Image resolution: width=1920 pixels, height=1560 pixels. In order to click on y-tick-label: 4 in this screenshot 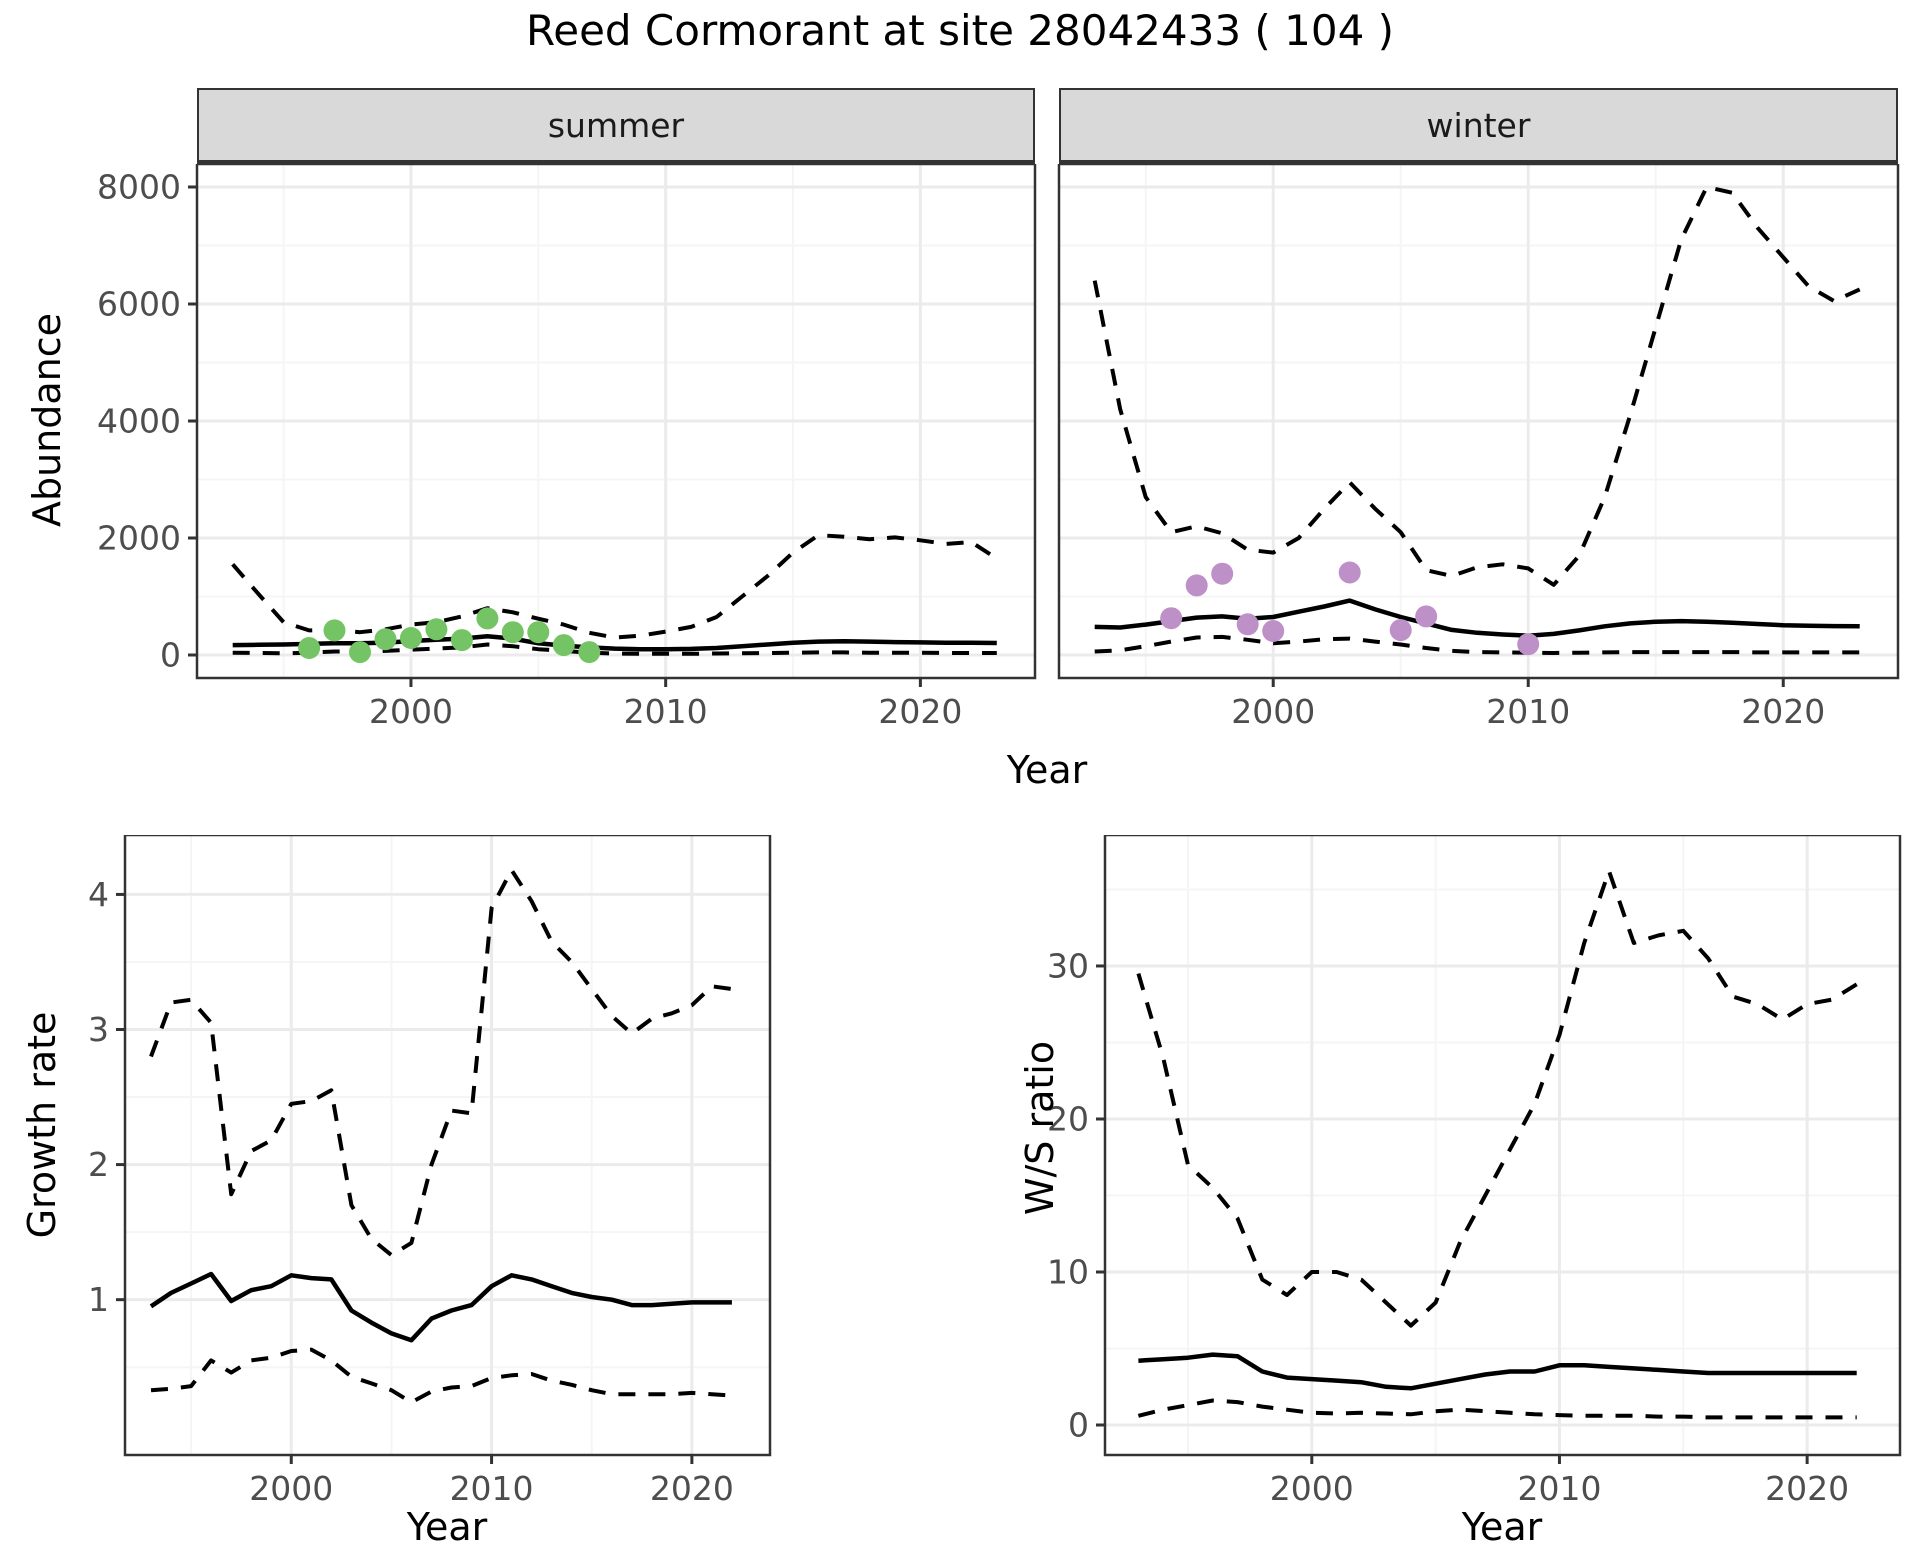, I will do `click(98, 894)`.